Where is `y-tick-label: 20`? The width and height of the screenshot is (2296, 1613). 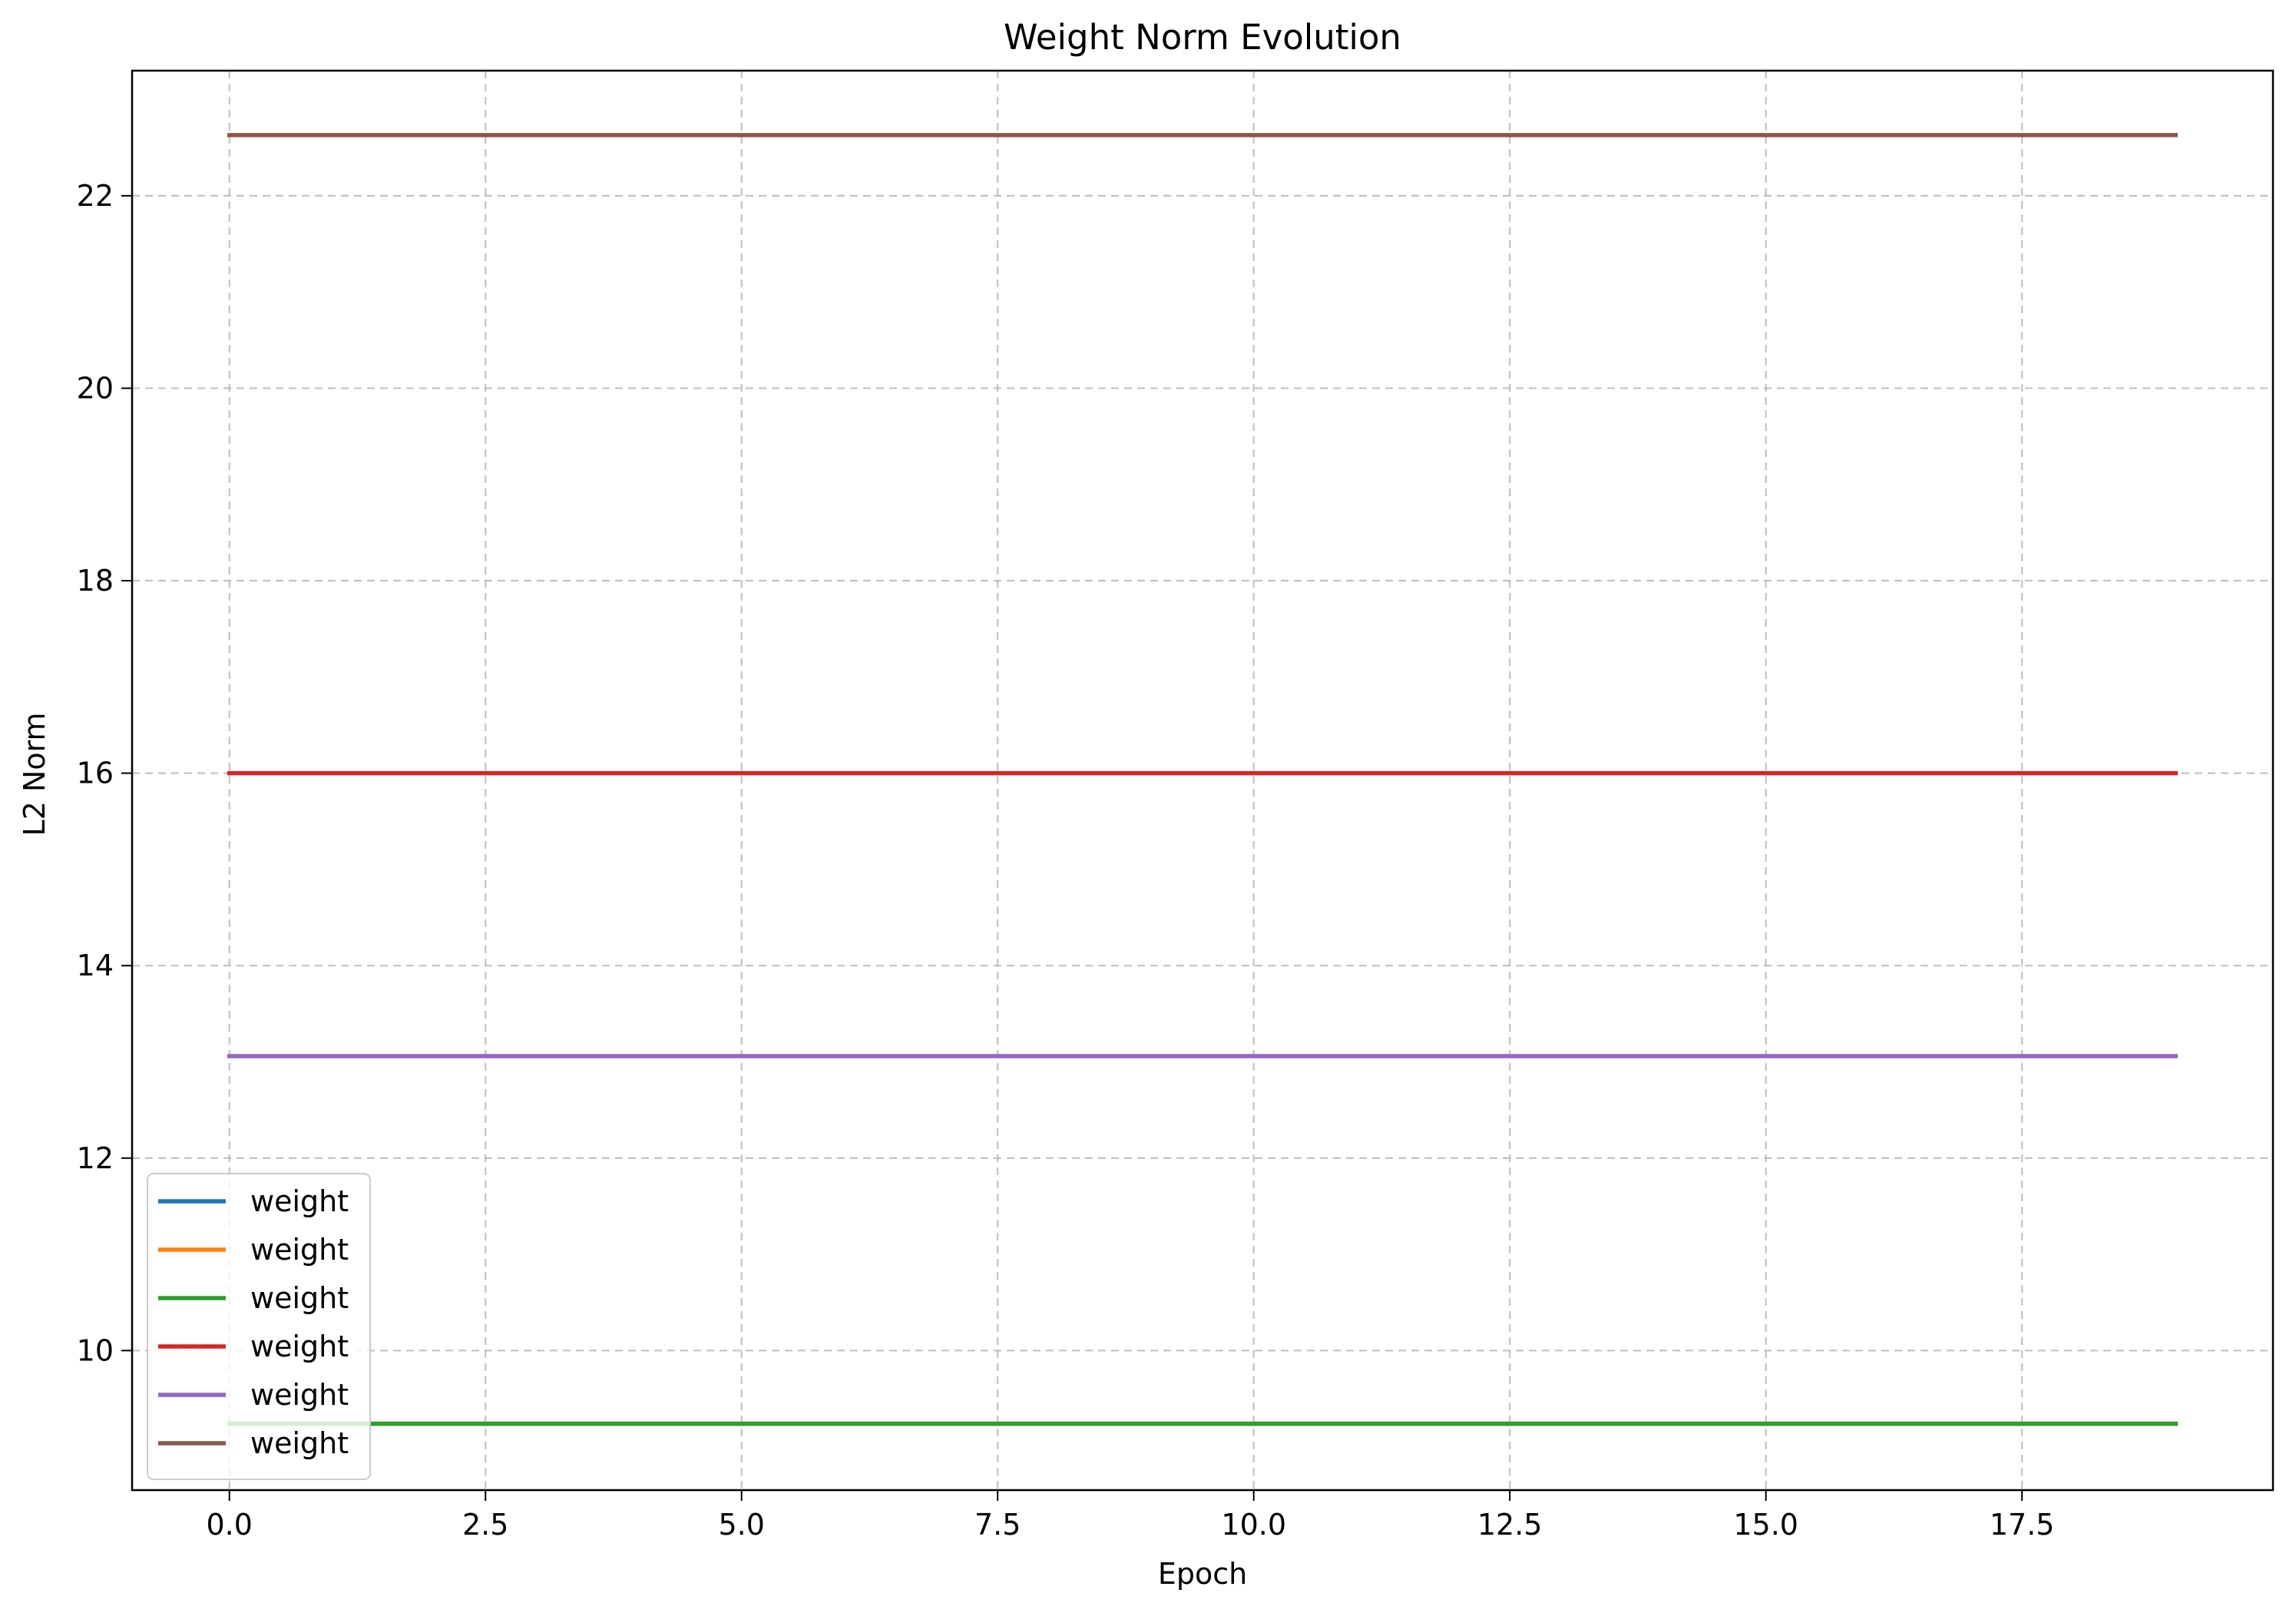 y-tick-label: 20 is located at coordinates (95, 388).